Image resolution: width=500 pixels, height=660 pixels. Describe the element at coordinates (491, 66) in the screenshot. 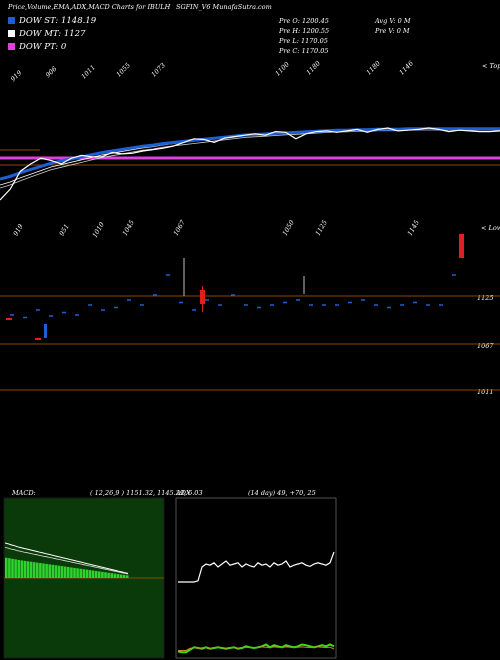

I see `top-axis-note: < Tops` at that location.